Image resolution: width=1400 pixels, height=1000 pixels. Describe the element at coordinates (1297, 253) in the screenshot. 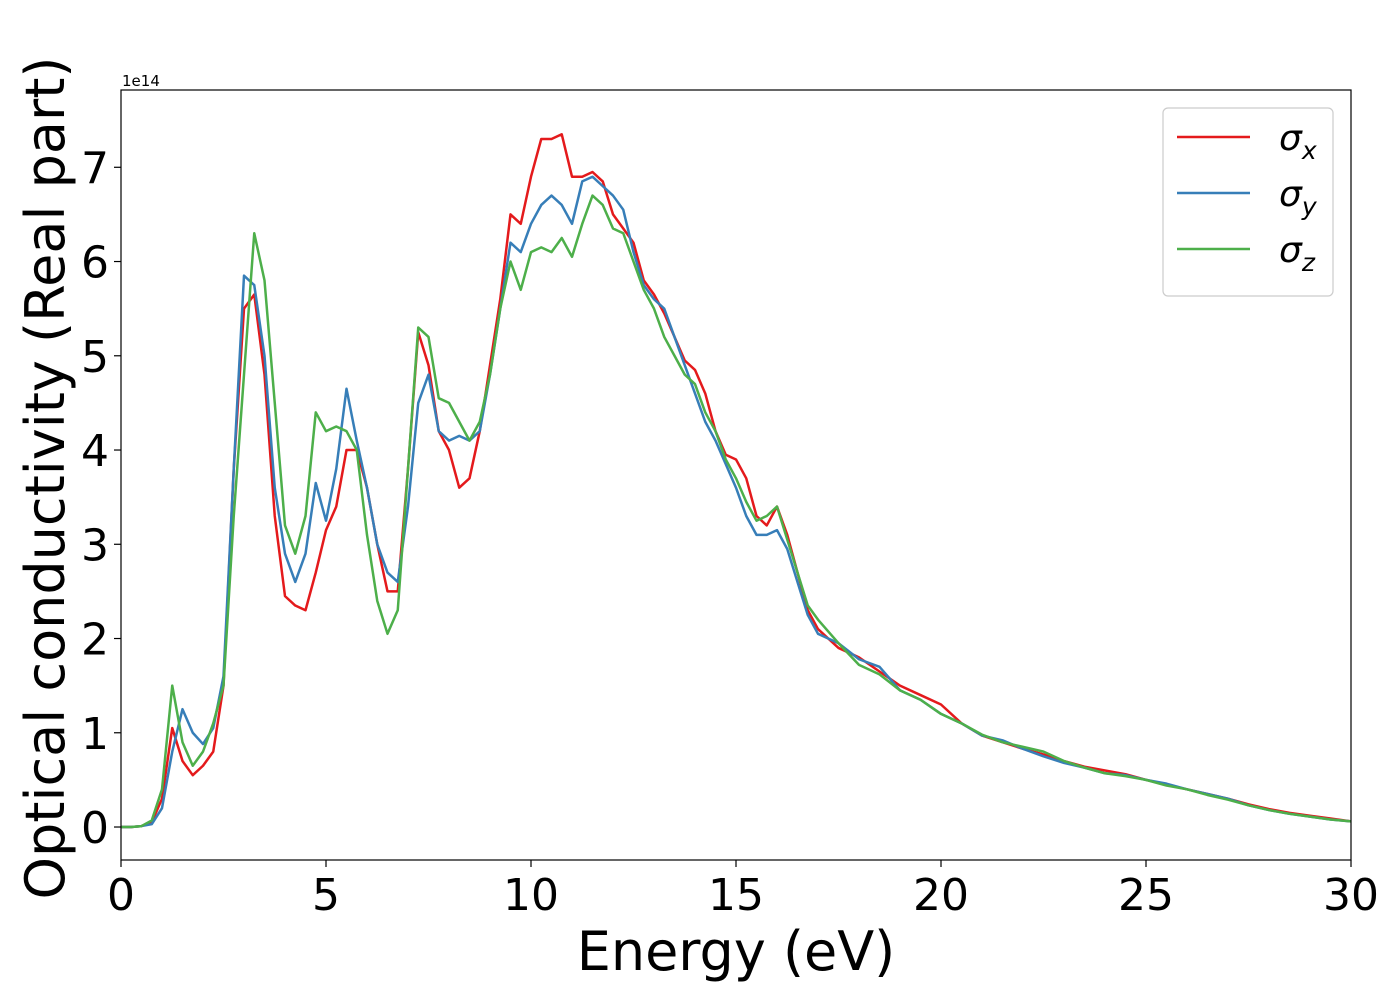

I see `legend-label: σz` at that location.